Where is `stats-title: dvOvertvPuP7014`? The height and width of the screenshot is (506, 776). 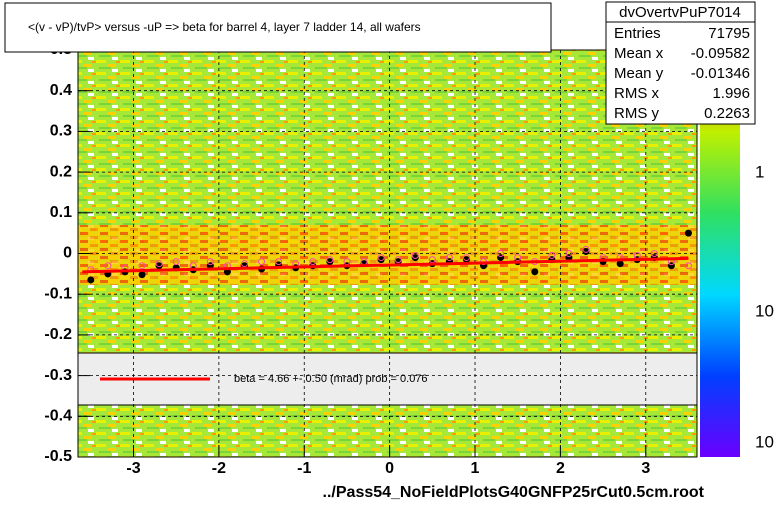 stats-title: dvOvertvPuP7014 is located at coordinates (680, 12).